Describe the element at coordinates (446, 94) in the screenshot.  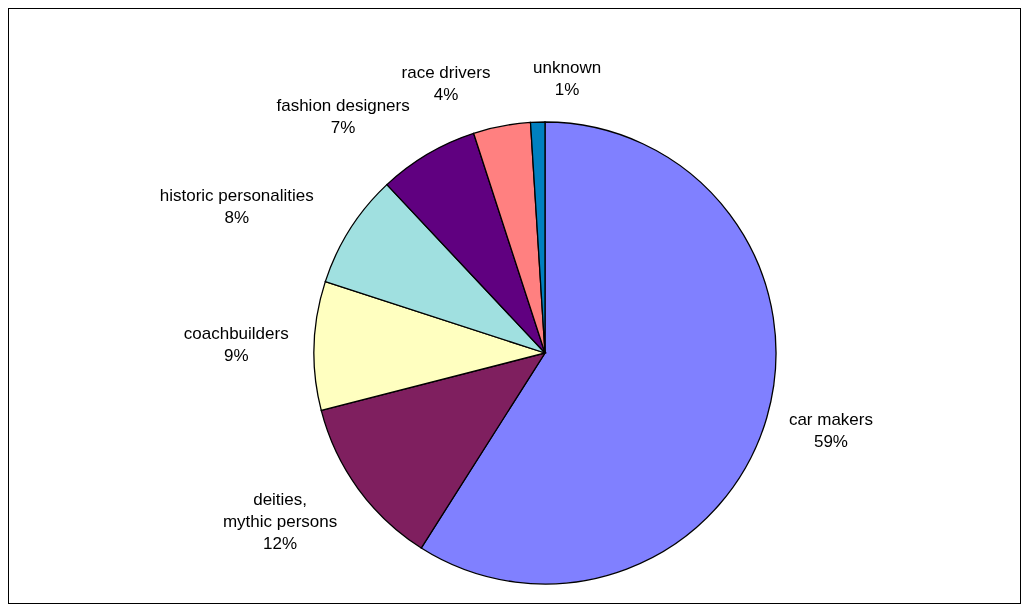
I see `data-label: 4%` at that location.